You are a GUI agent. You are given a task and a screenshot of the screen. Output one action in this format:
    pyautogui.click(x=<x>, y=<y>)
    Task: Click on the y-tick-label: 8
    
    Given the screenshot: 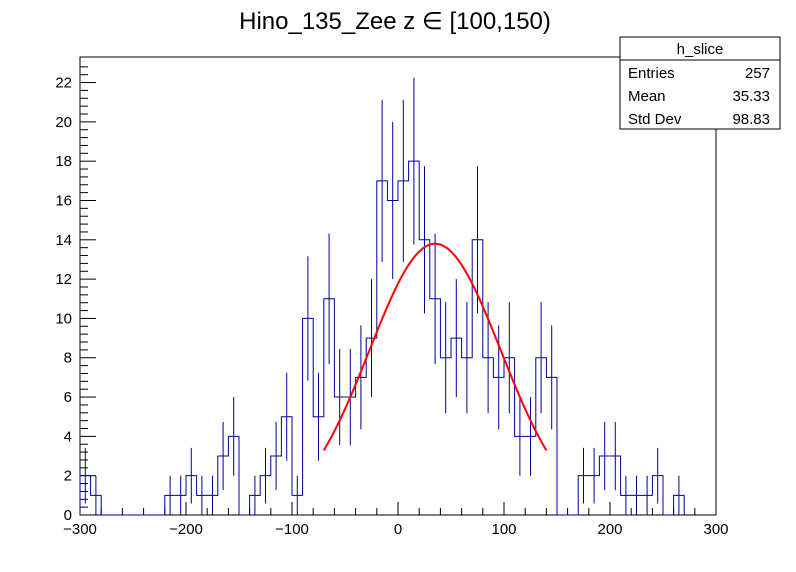 What is the action you would take?
    pyautogui.click(x=68, y=358)
    